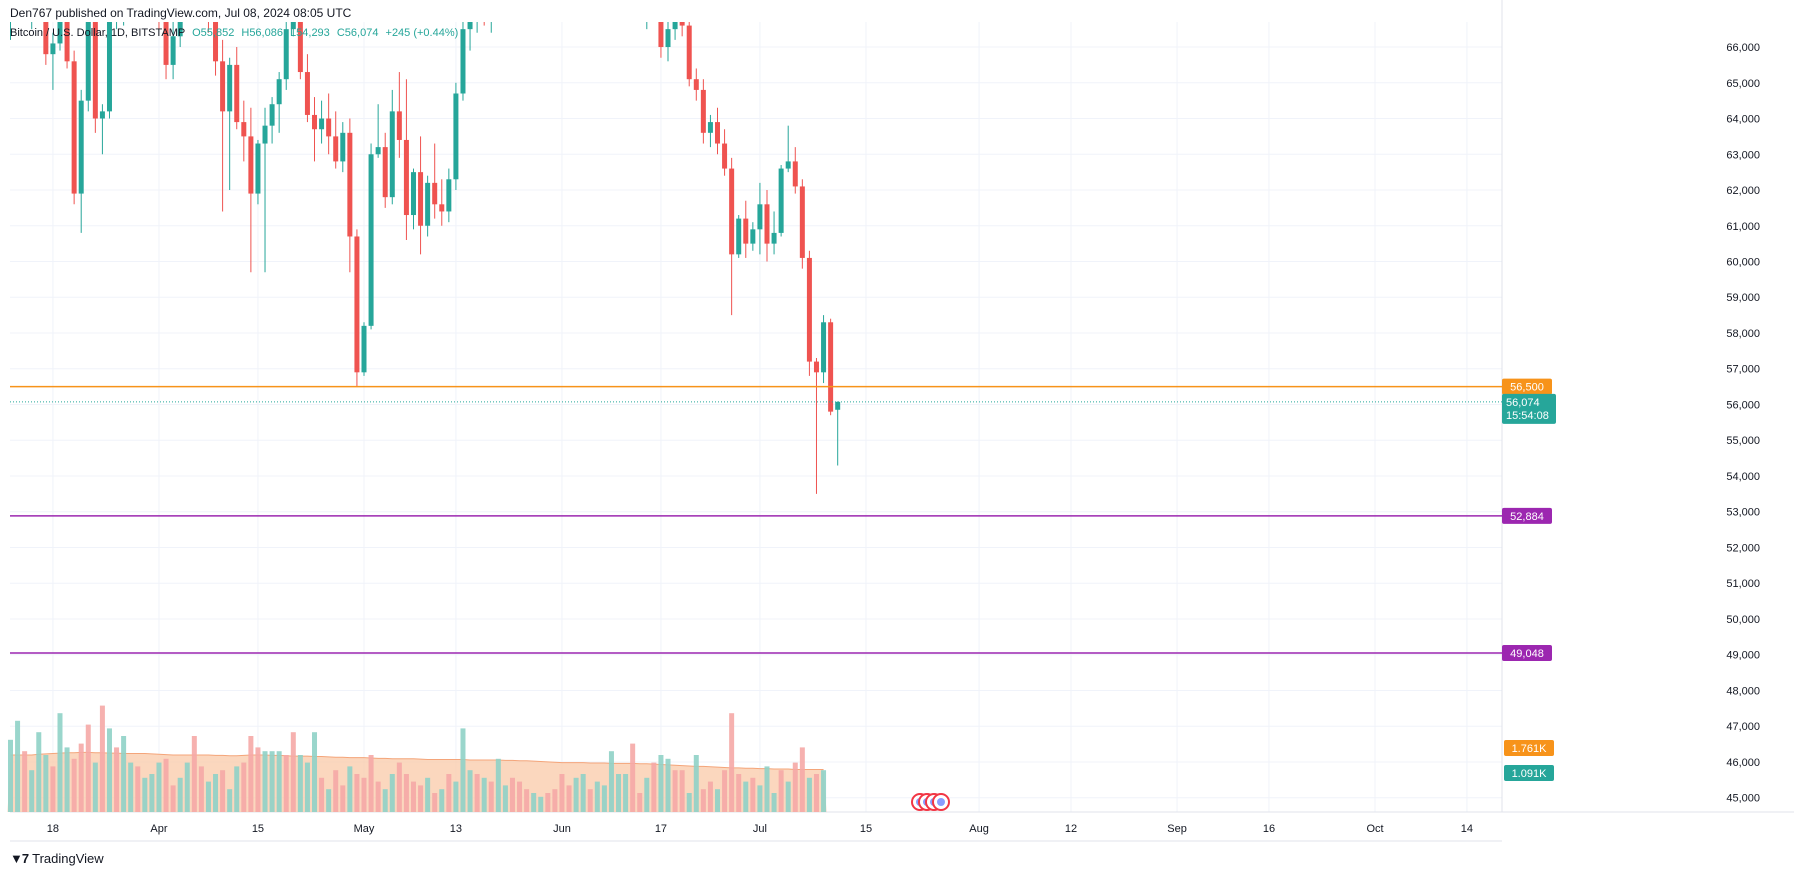 The width and height of the screenshot is (1794, 877). I want to click on tradingview-logo: ▼7 TradingView, so click(57, 858).